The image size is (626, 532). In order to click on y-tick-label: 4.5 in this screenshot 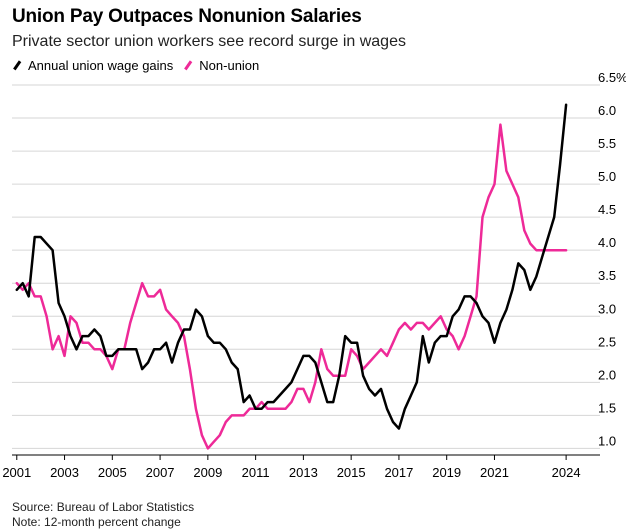, I will do `click(607, 209)`.